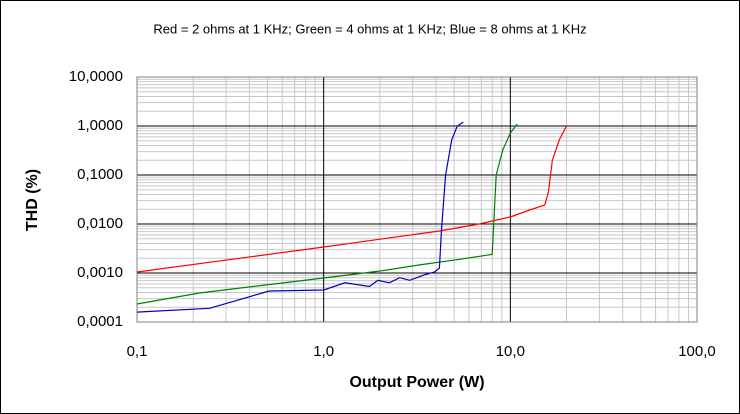 The width and height of the screenshot is (740, 414). What do you see at coordinates (100, 174) in the screenshot?
I see `y-tick-label: 0,1000` at bounding box center [100, 174].